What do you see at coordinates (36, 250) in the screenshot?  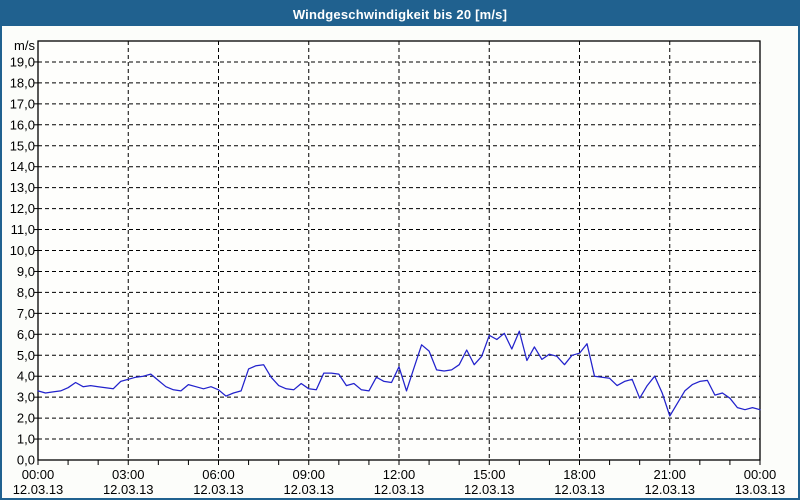 I see `y-axis-ticks` at bounding box center [36, 250].